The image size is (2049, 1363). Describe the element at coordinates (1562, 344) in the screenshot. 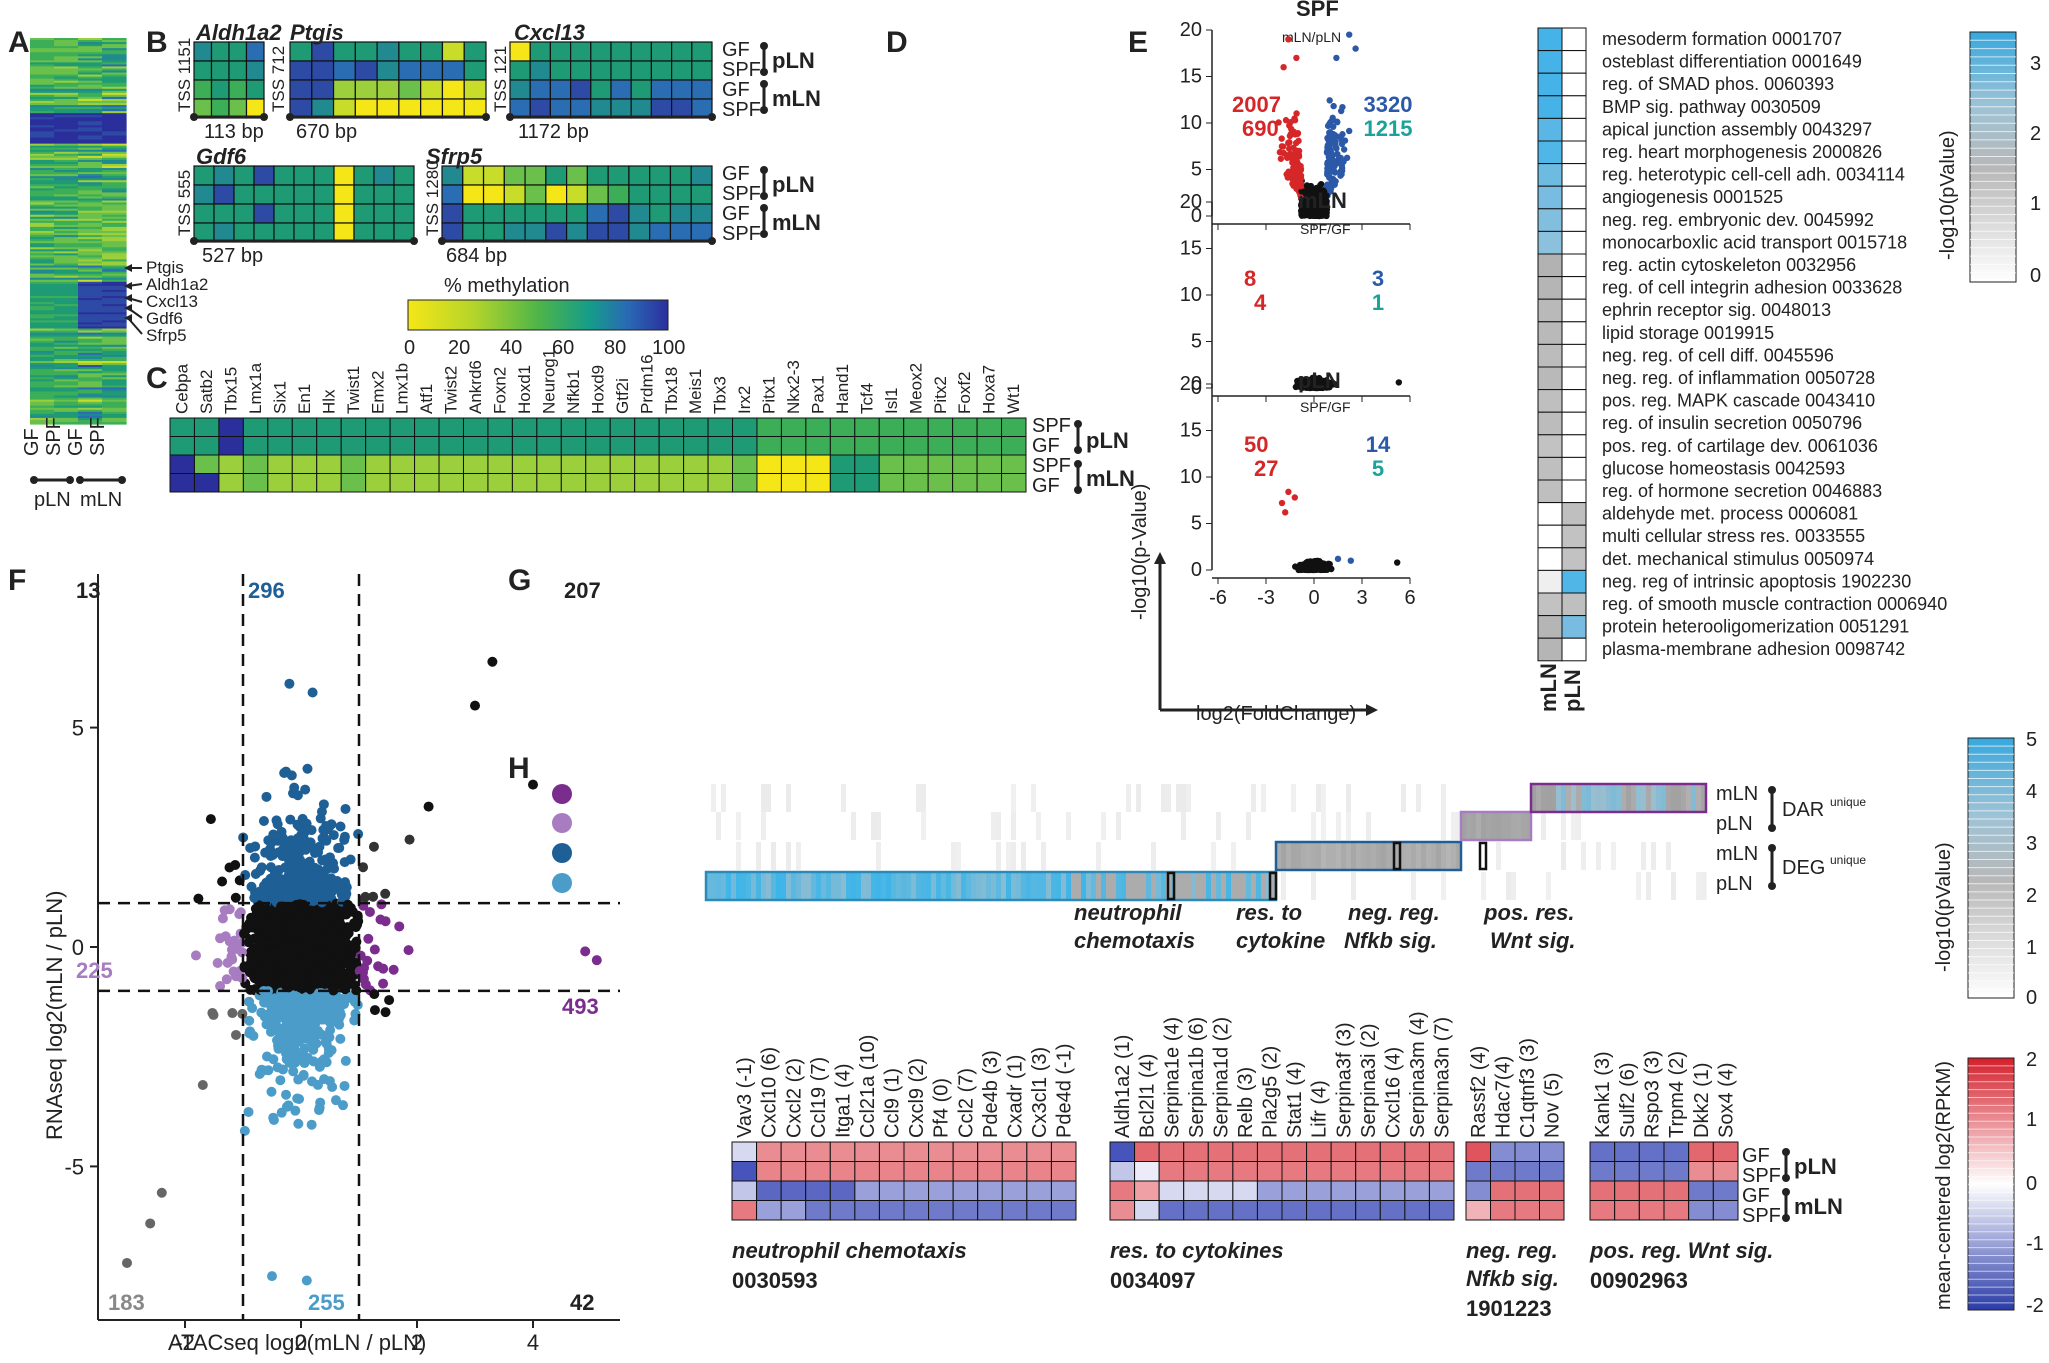

I see `panel-e-cells` at that location.